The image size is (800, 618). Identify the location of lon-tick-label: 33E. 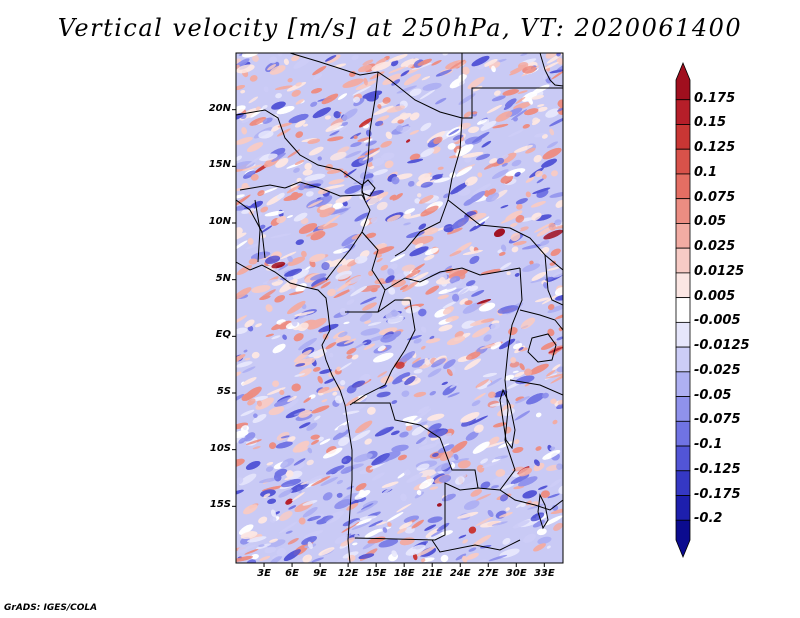
(544, 573).